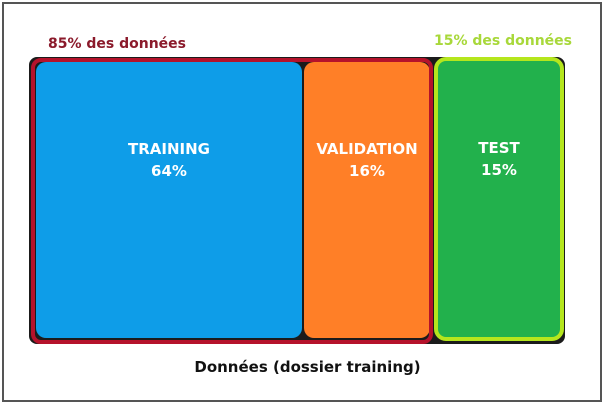 This screenshot has width=615, height=408. Describe the element at coordinates (367, 149) in the screenshot. I see `validation-label: VALIDATION` at that location.